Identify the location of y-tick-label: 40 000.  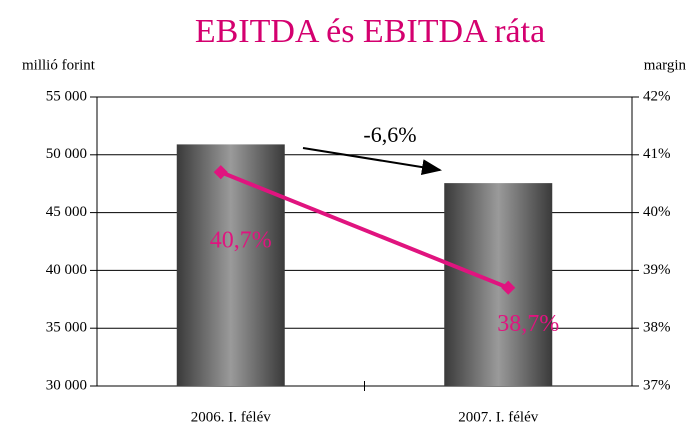
(66, 270).